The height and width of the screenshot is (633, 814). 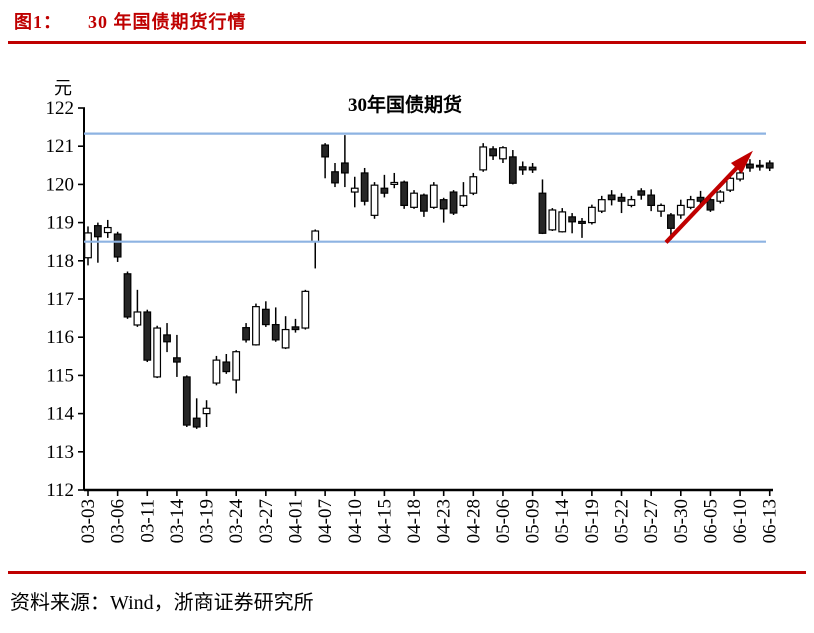 What do you see at coordinates (60, 184) in the screenshot?
I see `y-tick-label: 120` at bounding box center [60, 184].